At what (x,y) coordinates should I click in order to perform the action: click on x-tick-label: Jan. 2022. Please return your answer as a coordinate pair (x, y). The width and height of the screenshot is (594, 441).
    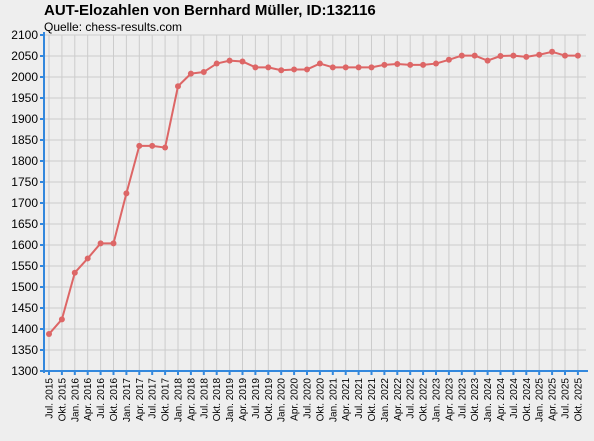
    Looking at the image, I should click on (385, 400).